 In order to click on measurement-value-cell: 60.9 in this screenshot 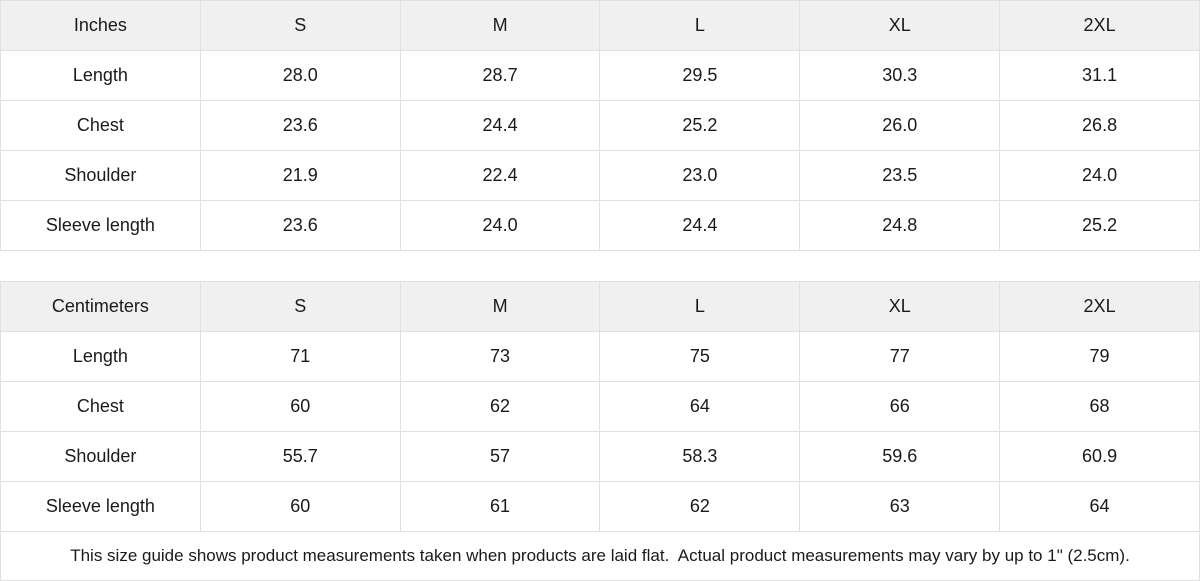, I will do `click(1099, 456)`.